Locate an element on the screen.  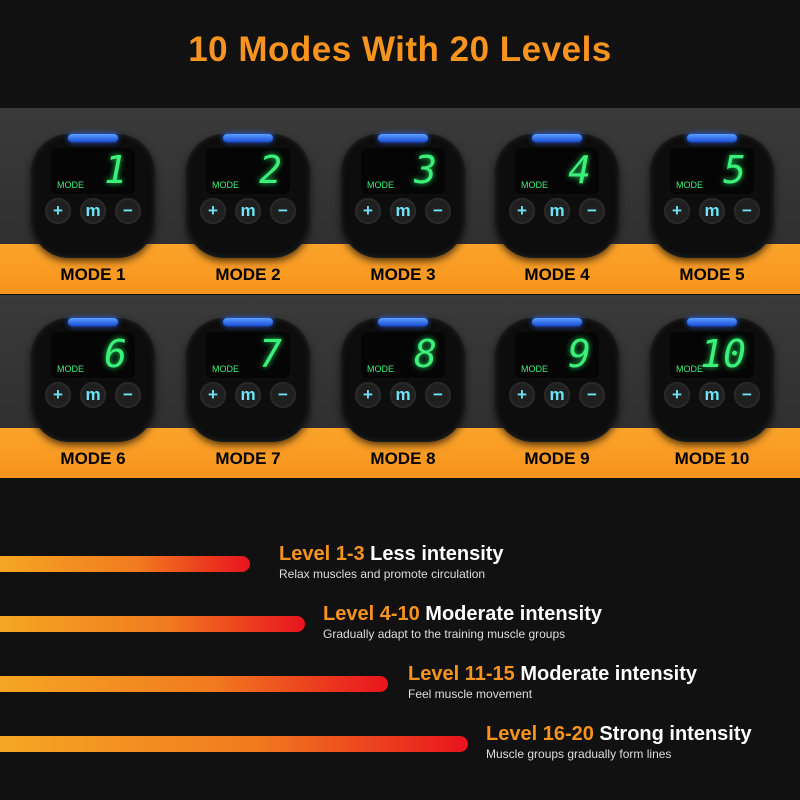
stimulator-device: 3 MODE + m − is located at coordinates (403, 196).